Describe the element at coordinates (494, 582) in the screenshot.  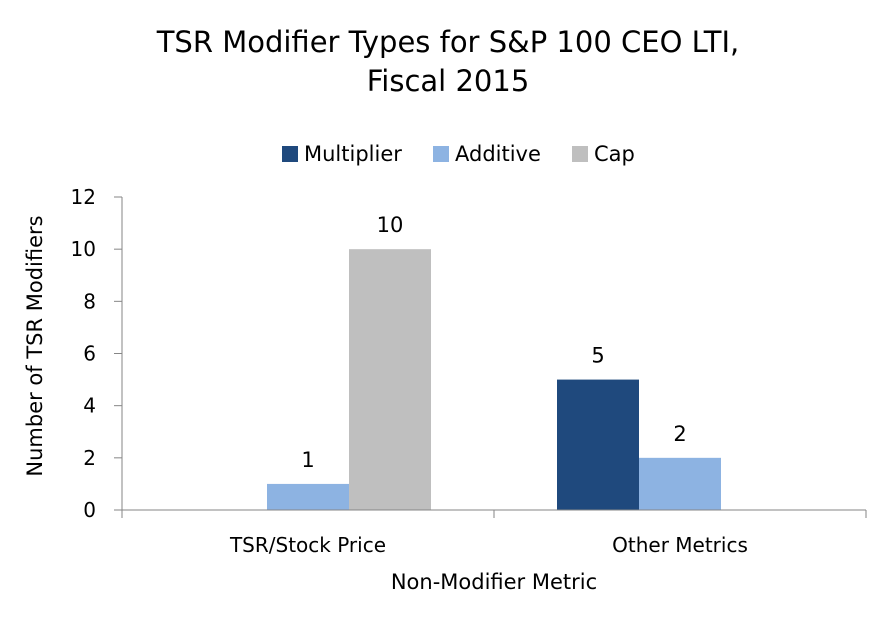
I see `x-axis-title: Non-Modifier Metric` at that location.